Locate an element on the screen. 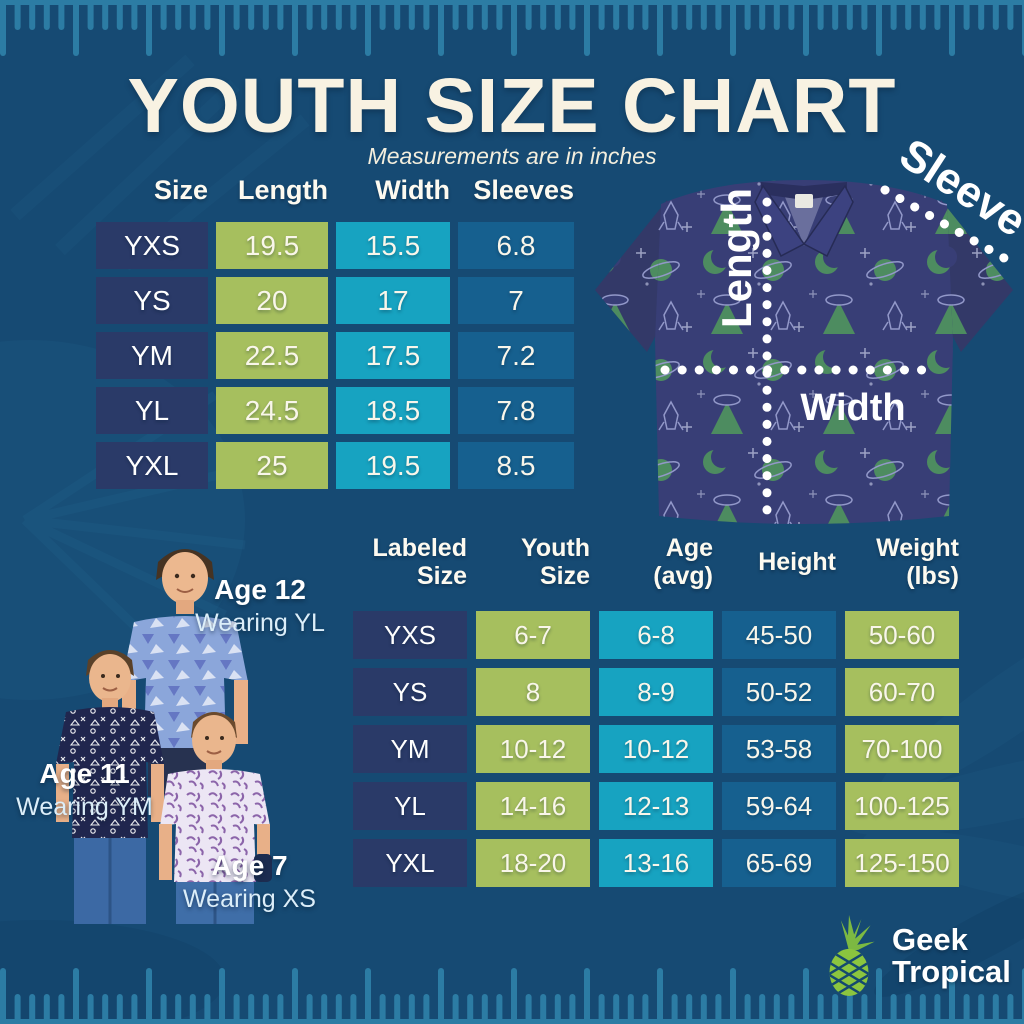  table-cell: 6-8 is located at coordinates (656, 635).